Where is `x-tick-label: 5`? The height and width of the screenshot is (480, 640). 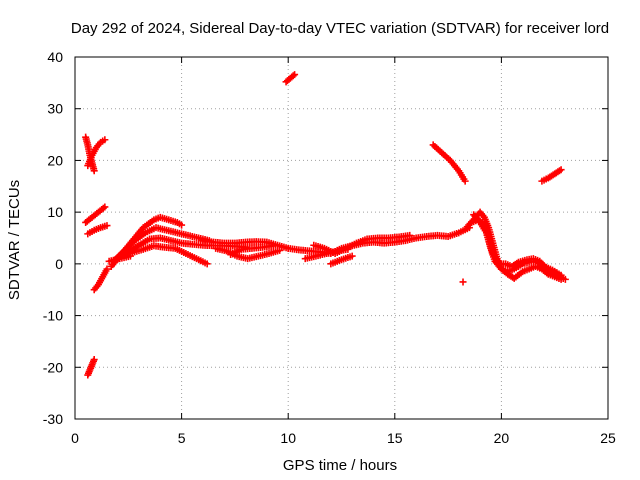 x-tick-label: 5 is located at coordinates (182, 438).